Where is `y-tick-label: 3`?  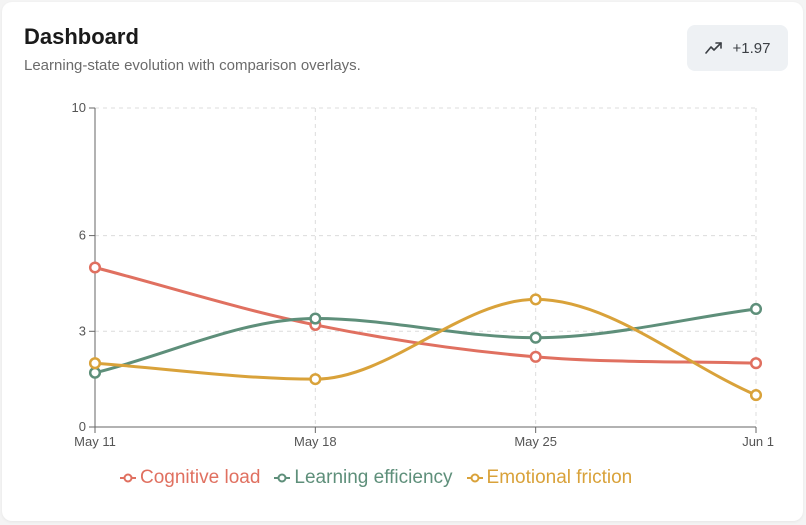 y-tick-label: 3 is located at coordinates (82, 330).